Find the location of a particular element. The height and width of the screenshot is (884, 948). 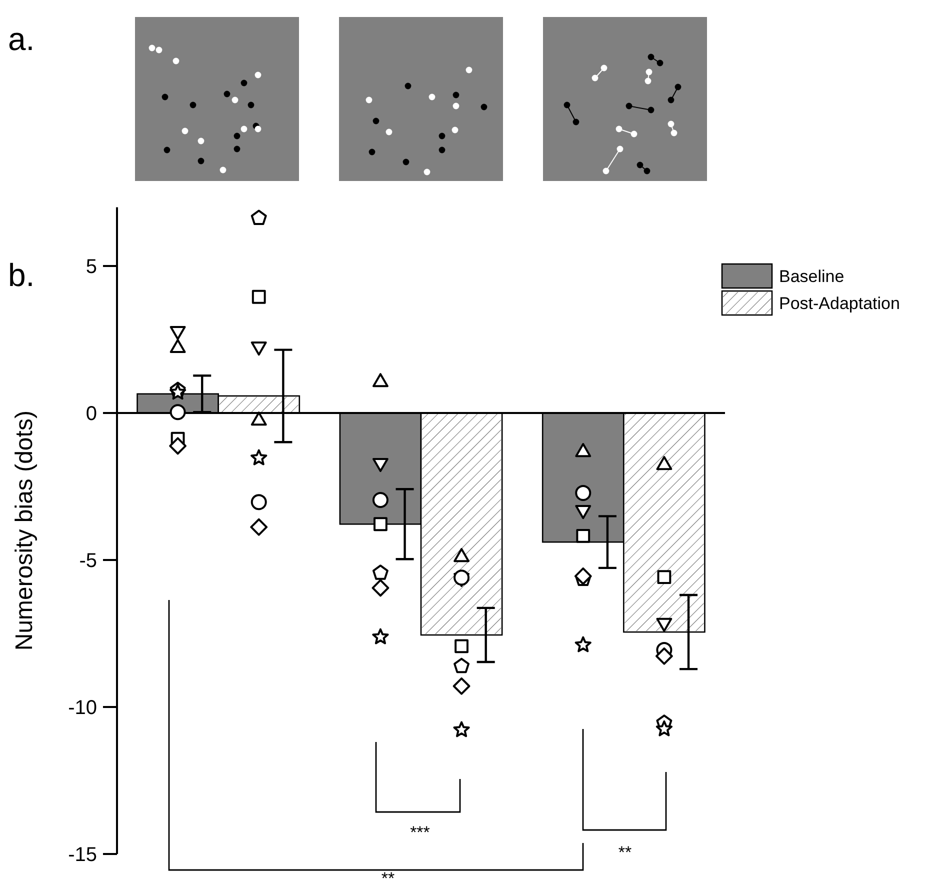

y-tick-label: -10 is located at coordinates (82, 708).